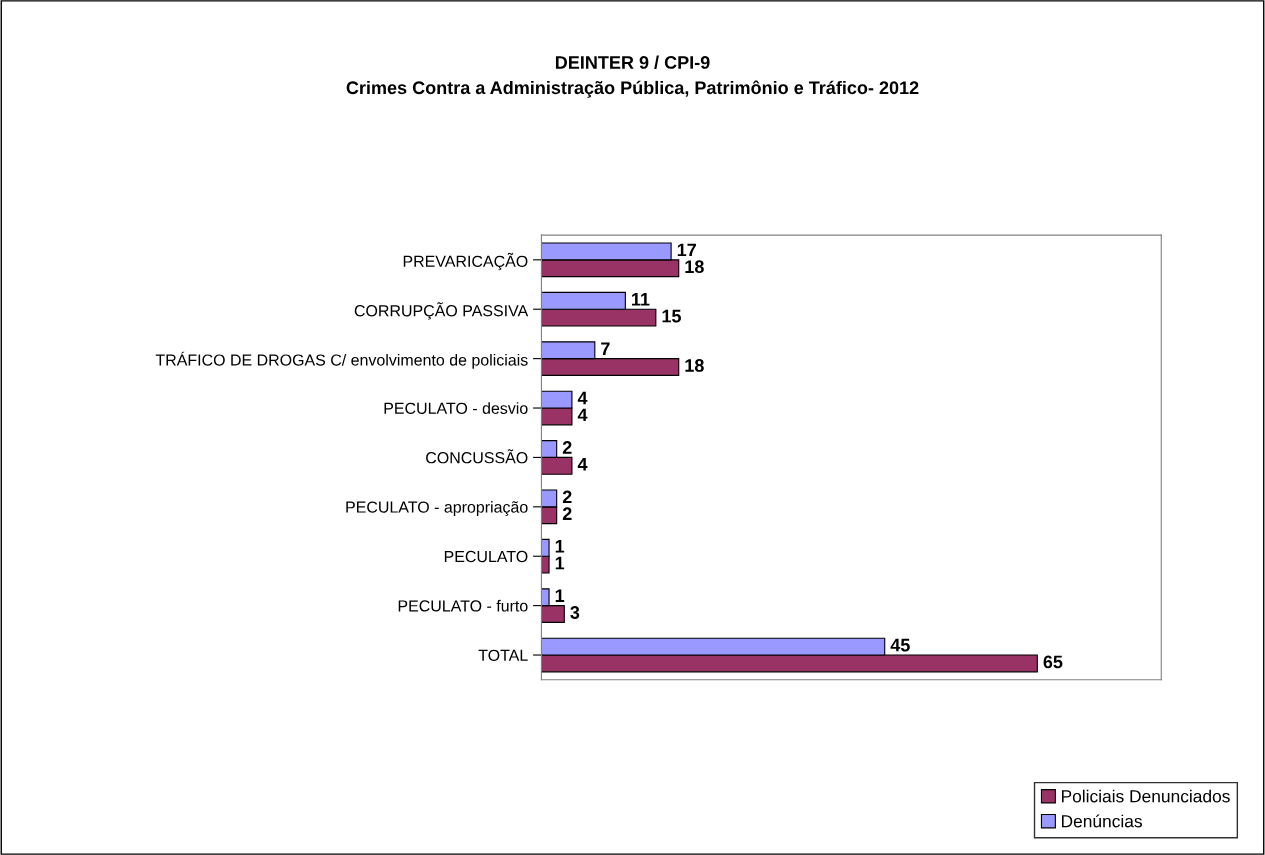 The image size is (1265, 855). What do you see at coordinates (503, 655) in the screenshot?
I see `y-tick-label: TOTAL` at bounding box center [503, 655].